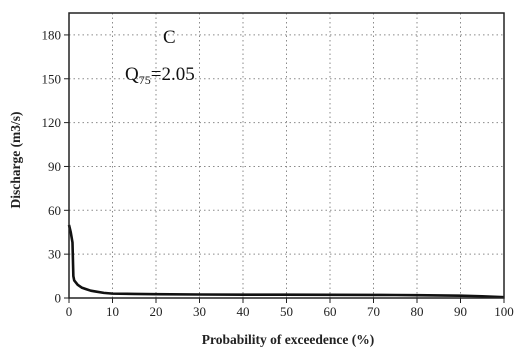 This screenshot has width=518, height=349. What do you see at coordinates (243, 311) in the screenshot?
I see `x-tick-label: 40` at bounding box center [243, 311].